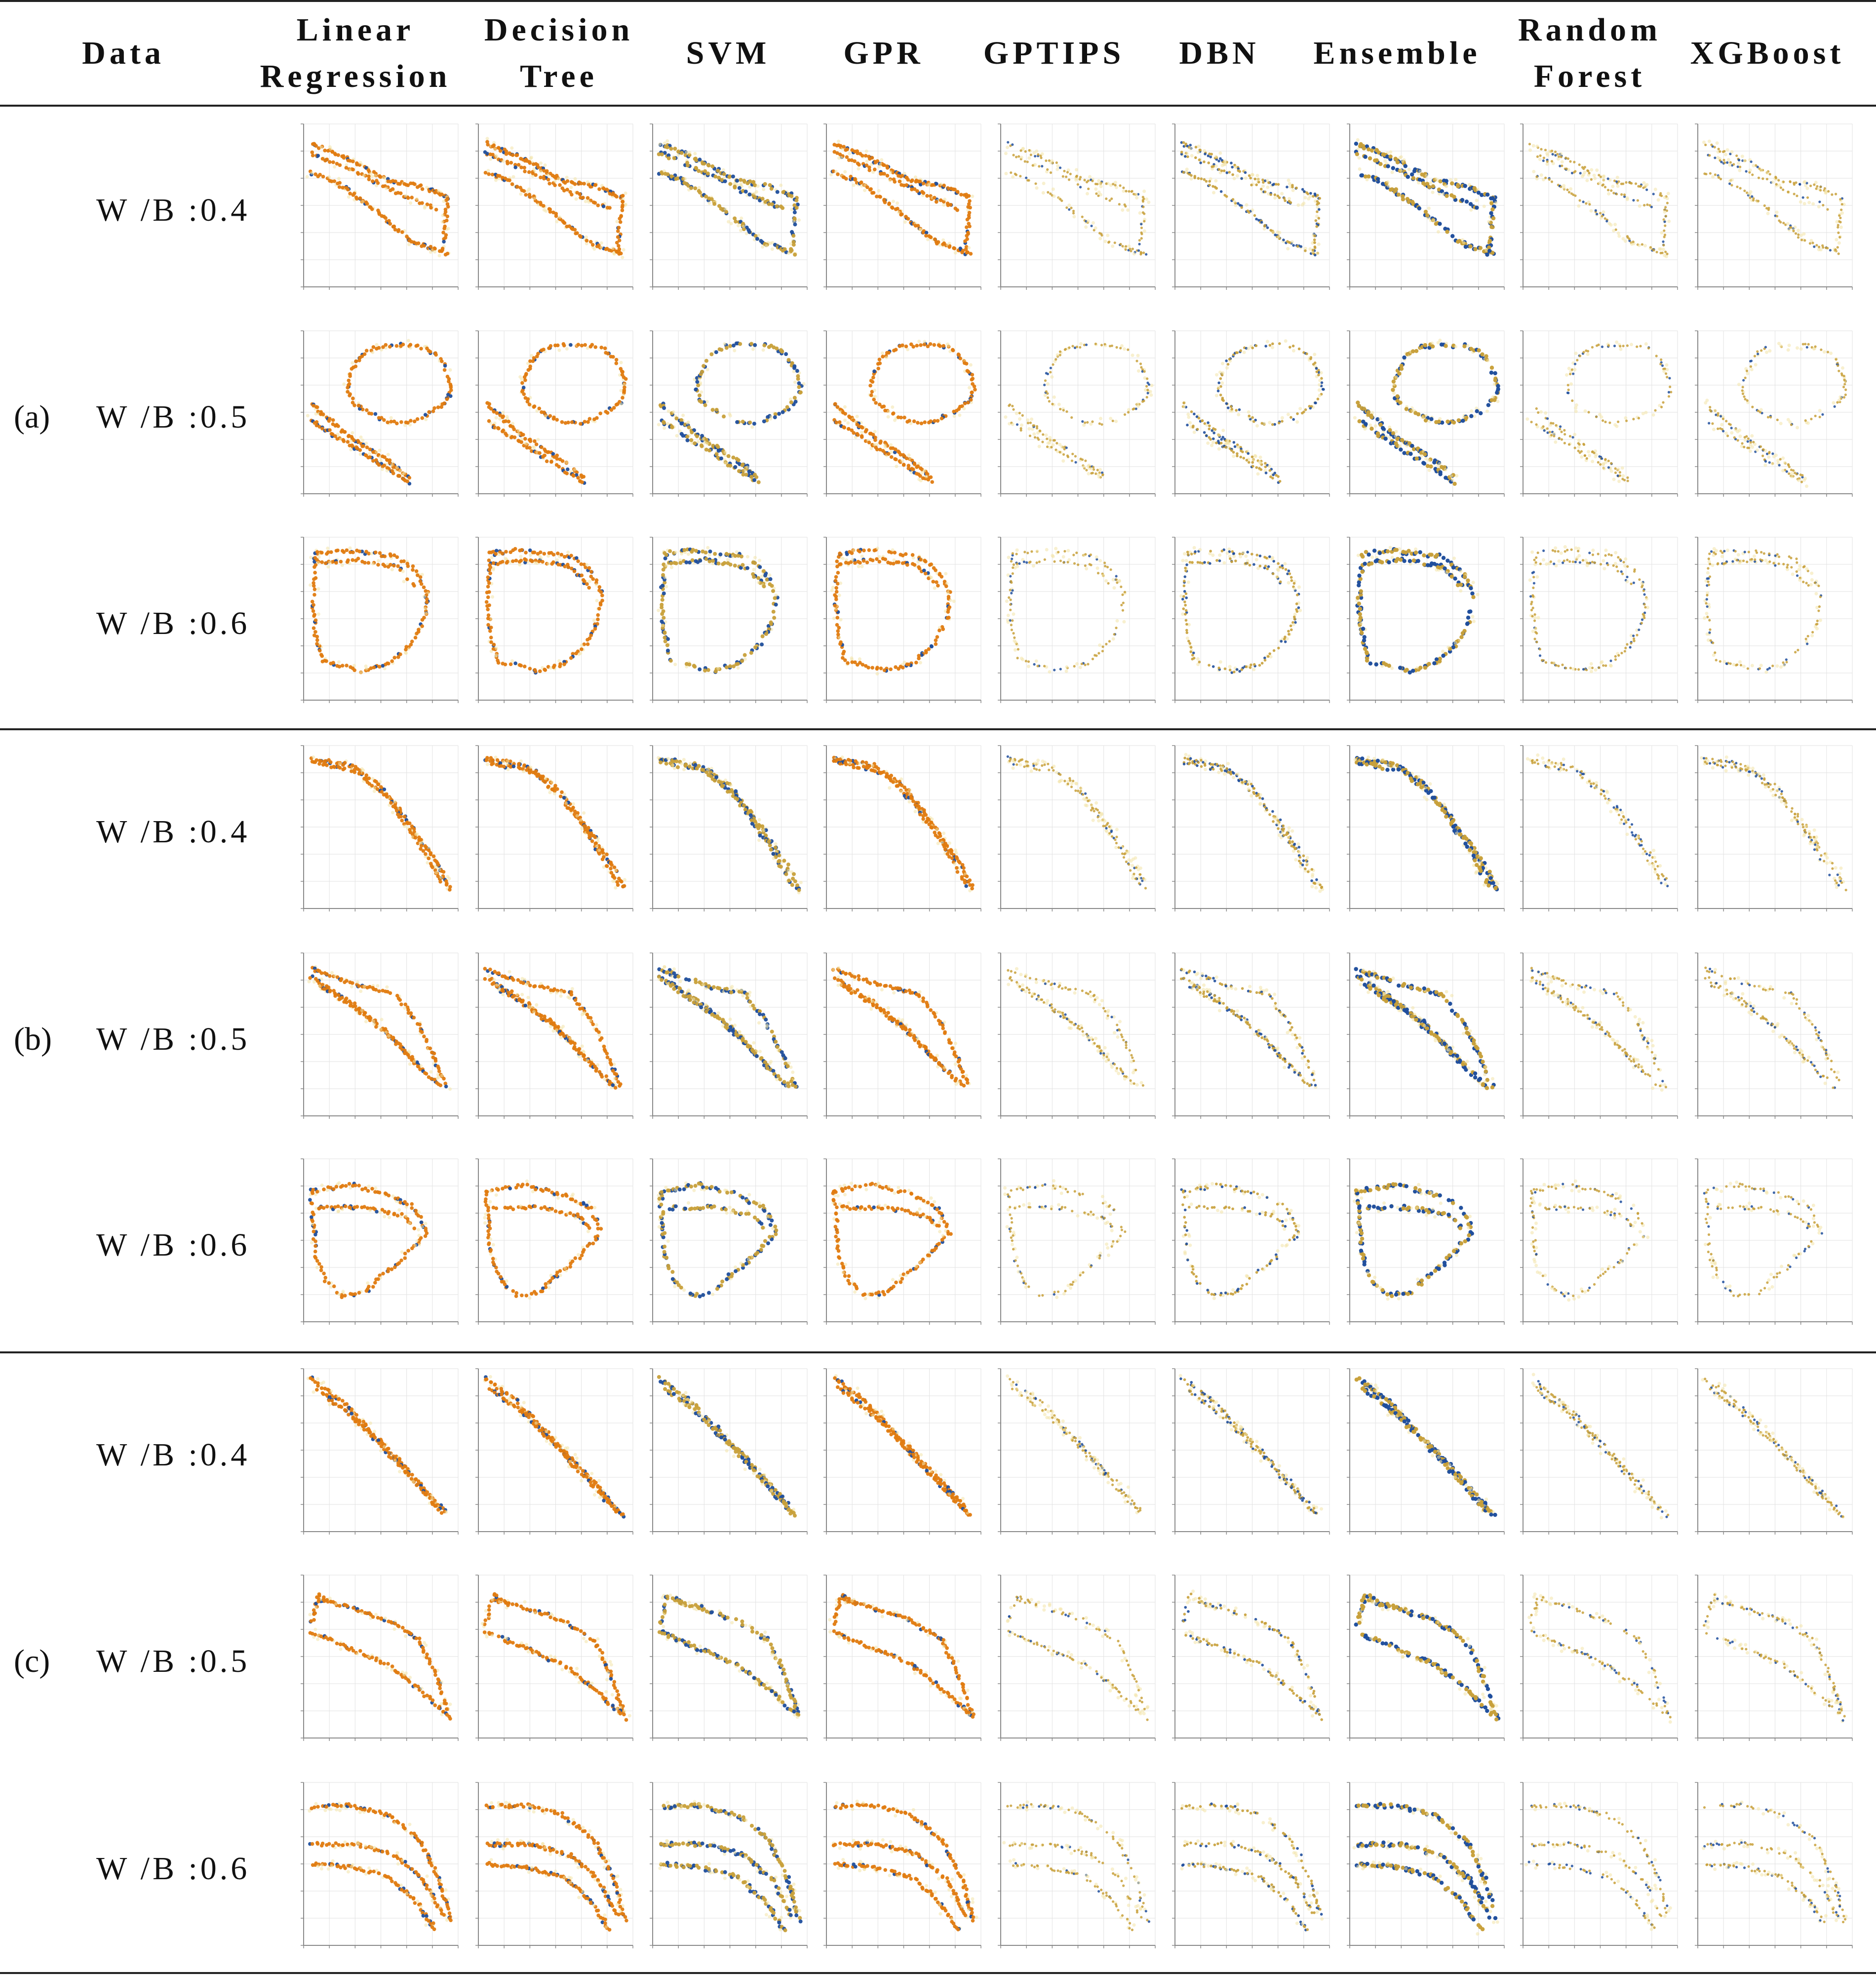 The height and width of the screenshot is (1975, 1876). I want to click on method-header-3: GPR, so click(884, 53).